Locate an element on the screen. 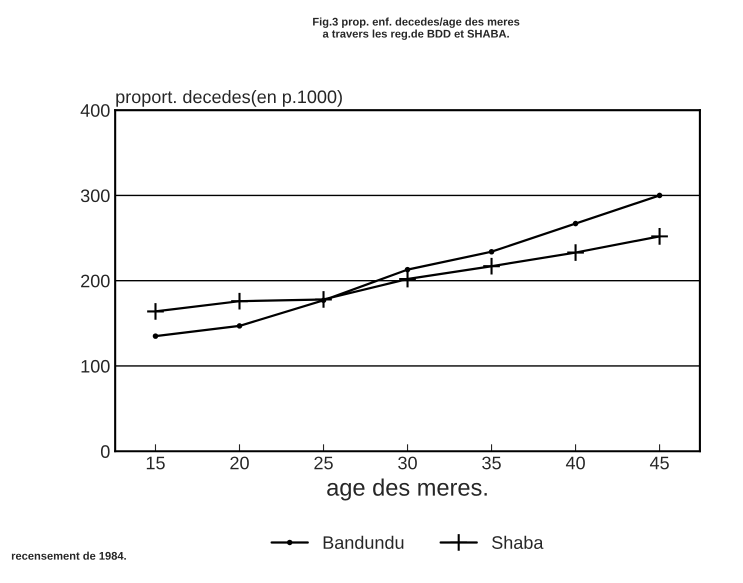 The width and height of the screenshot is (743, 583). x-axis-title: age des meres. is located at coordinates (407, 489).